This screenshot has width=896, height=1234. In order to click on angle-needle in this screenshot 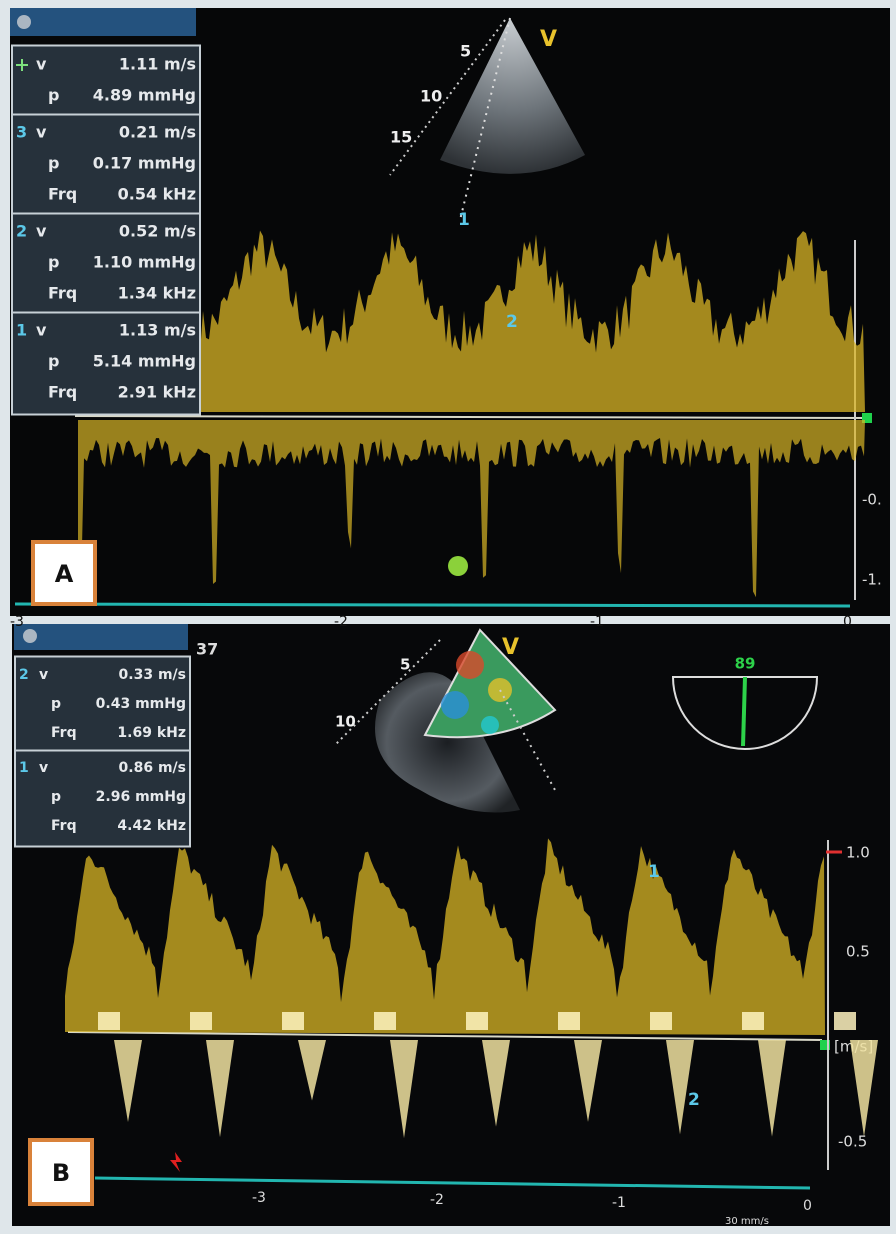, I will do `click(744, 711)`.